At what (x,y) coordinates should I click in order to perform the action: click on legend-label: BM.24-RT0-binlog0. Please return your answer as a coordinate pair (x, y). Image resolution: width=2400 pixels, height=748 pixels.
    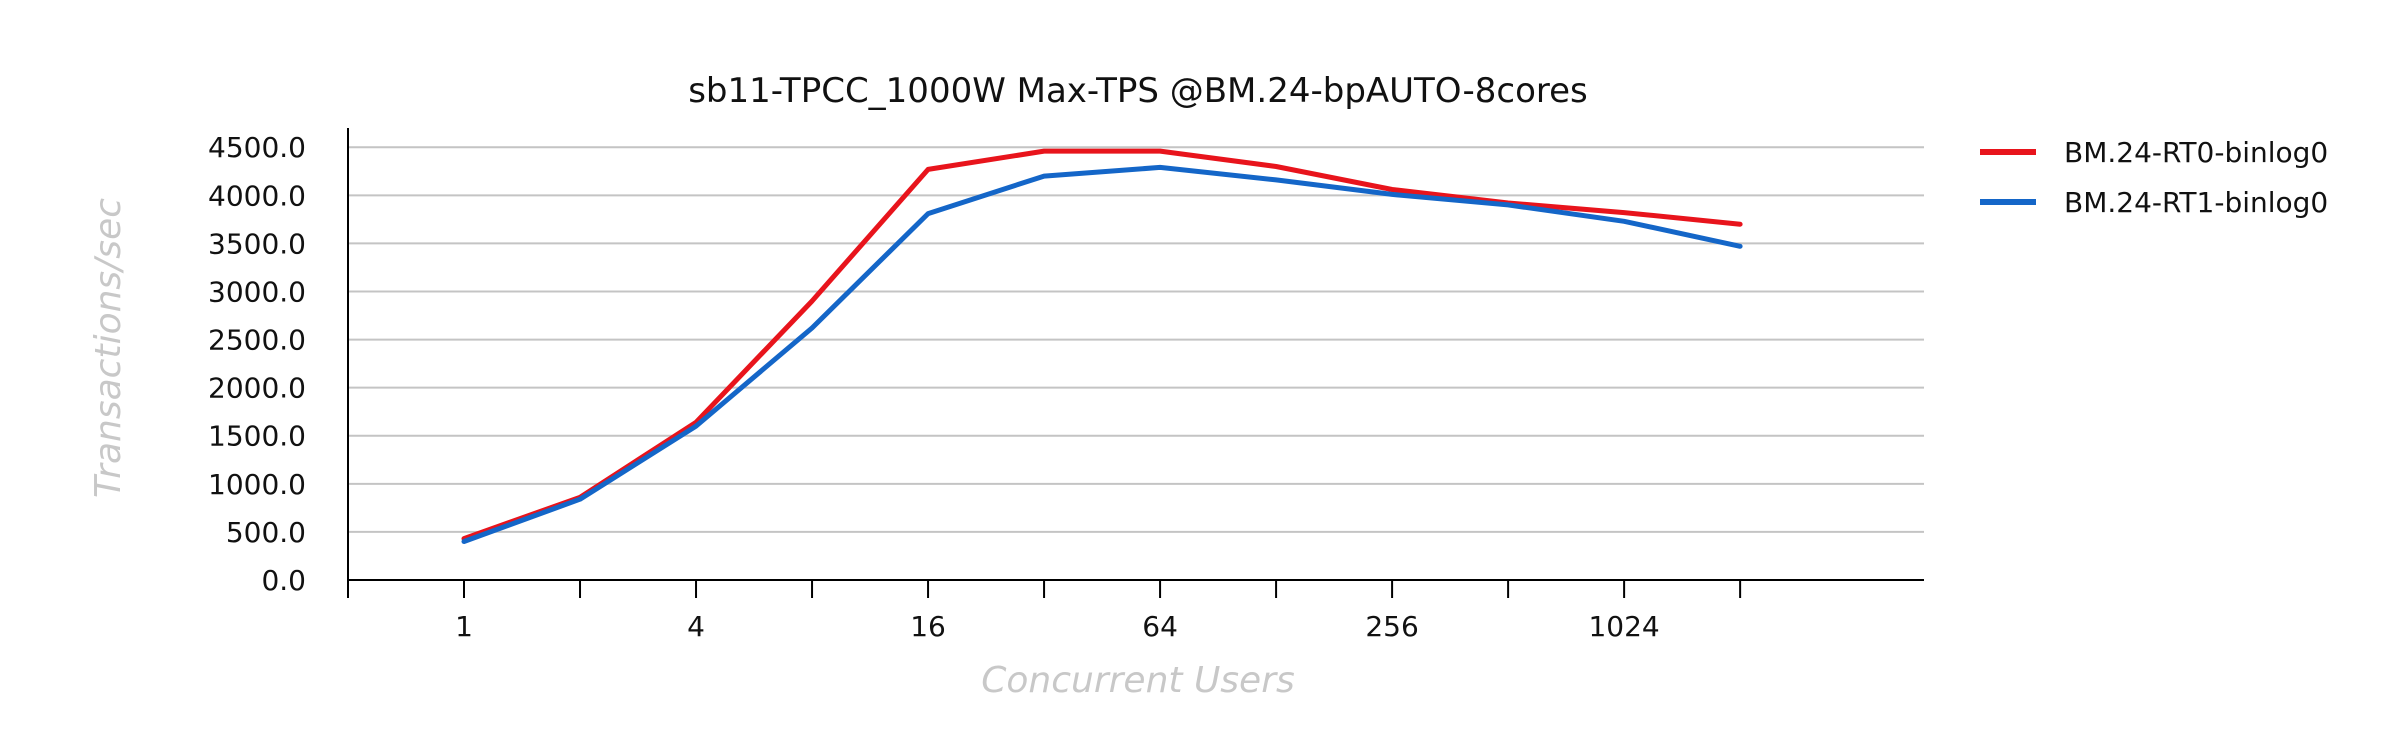
    Looking at the image, I should click on (2196, 152).